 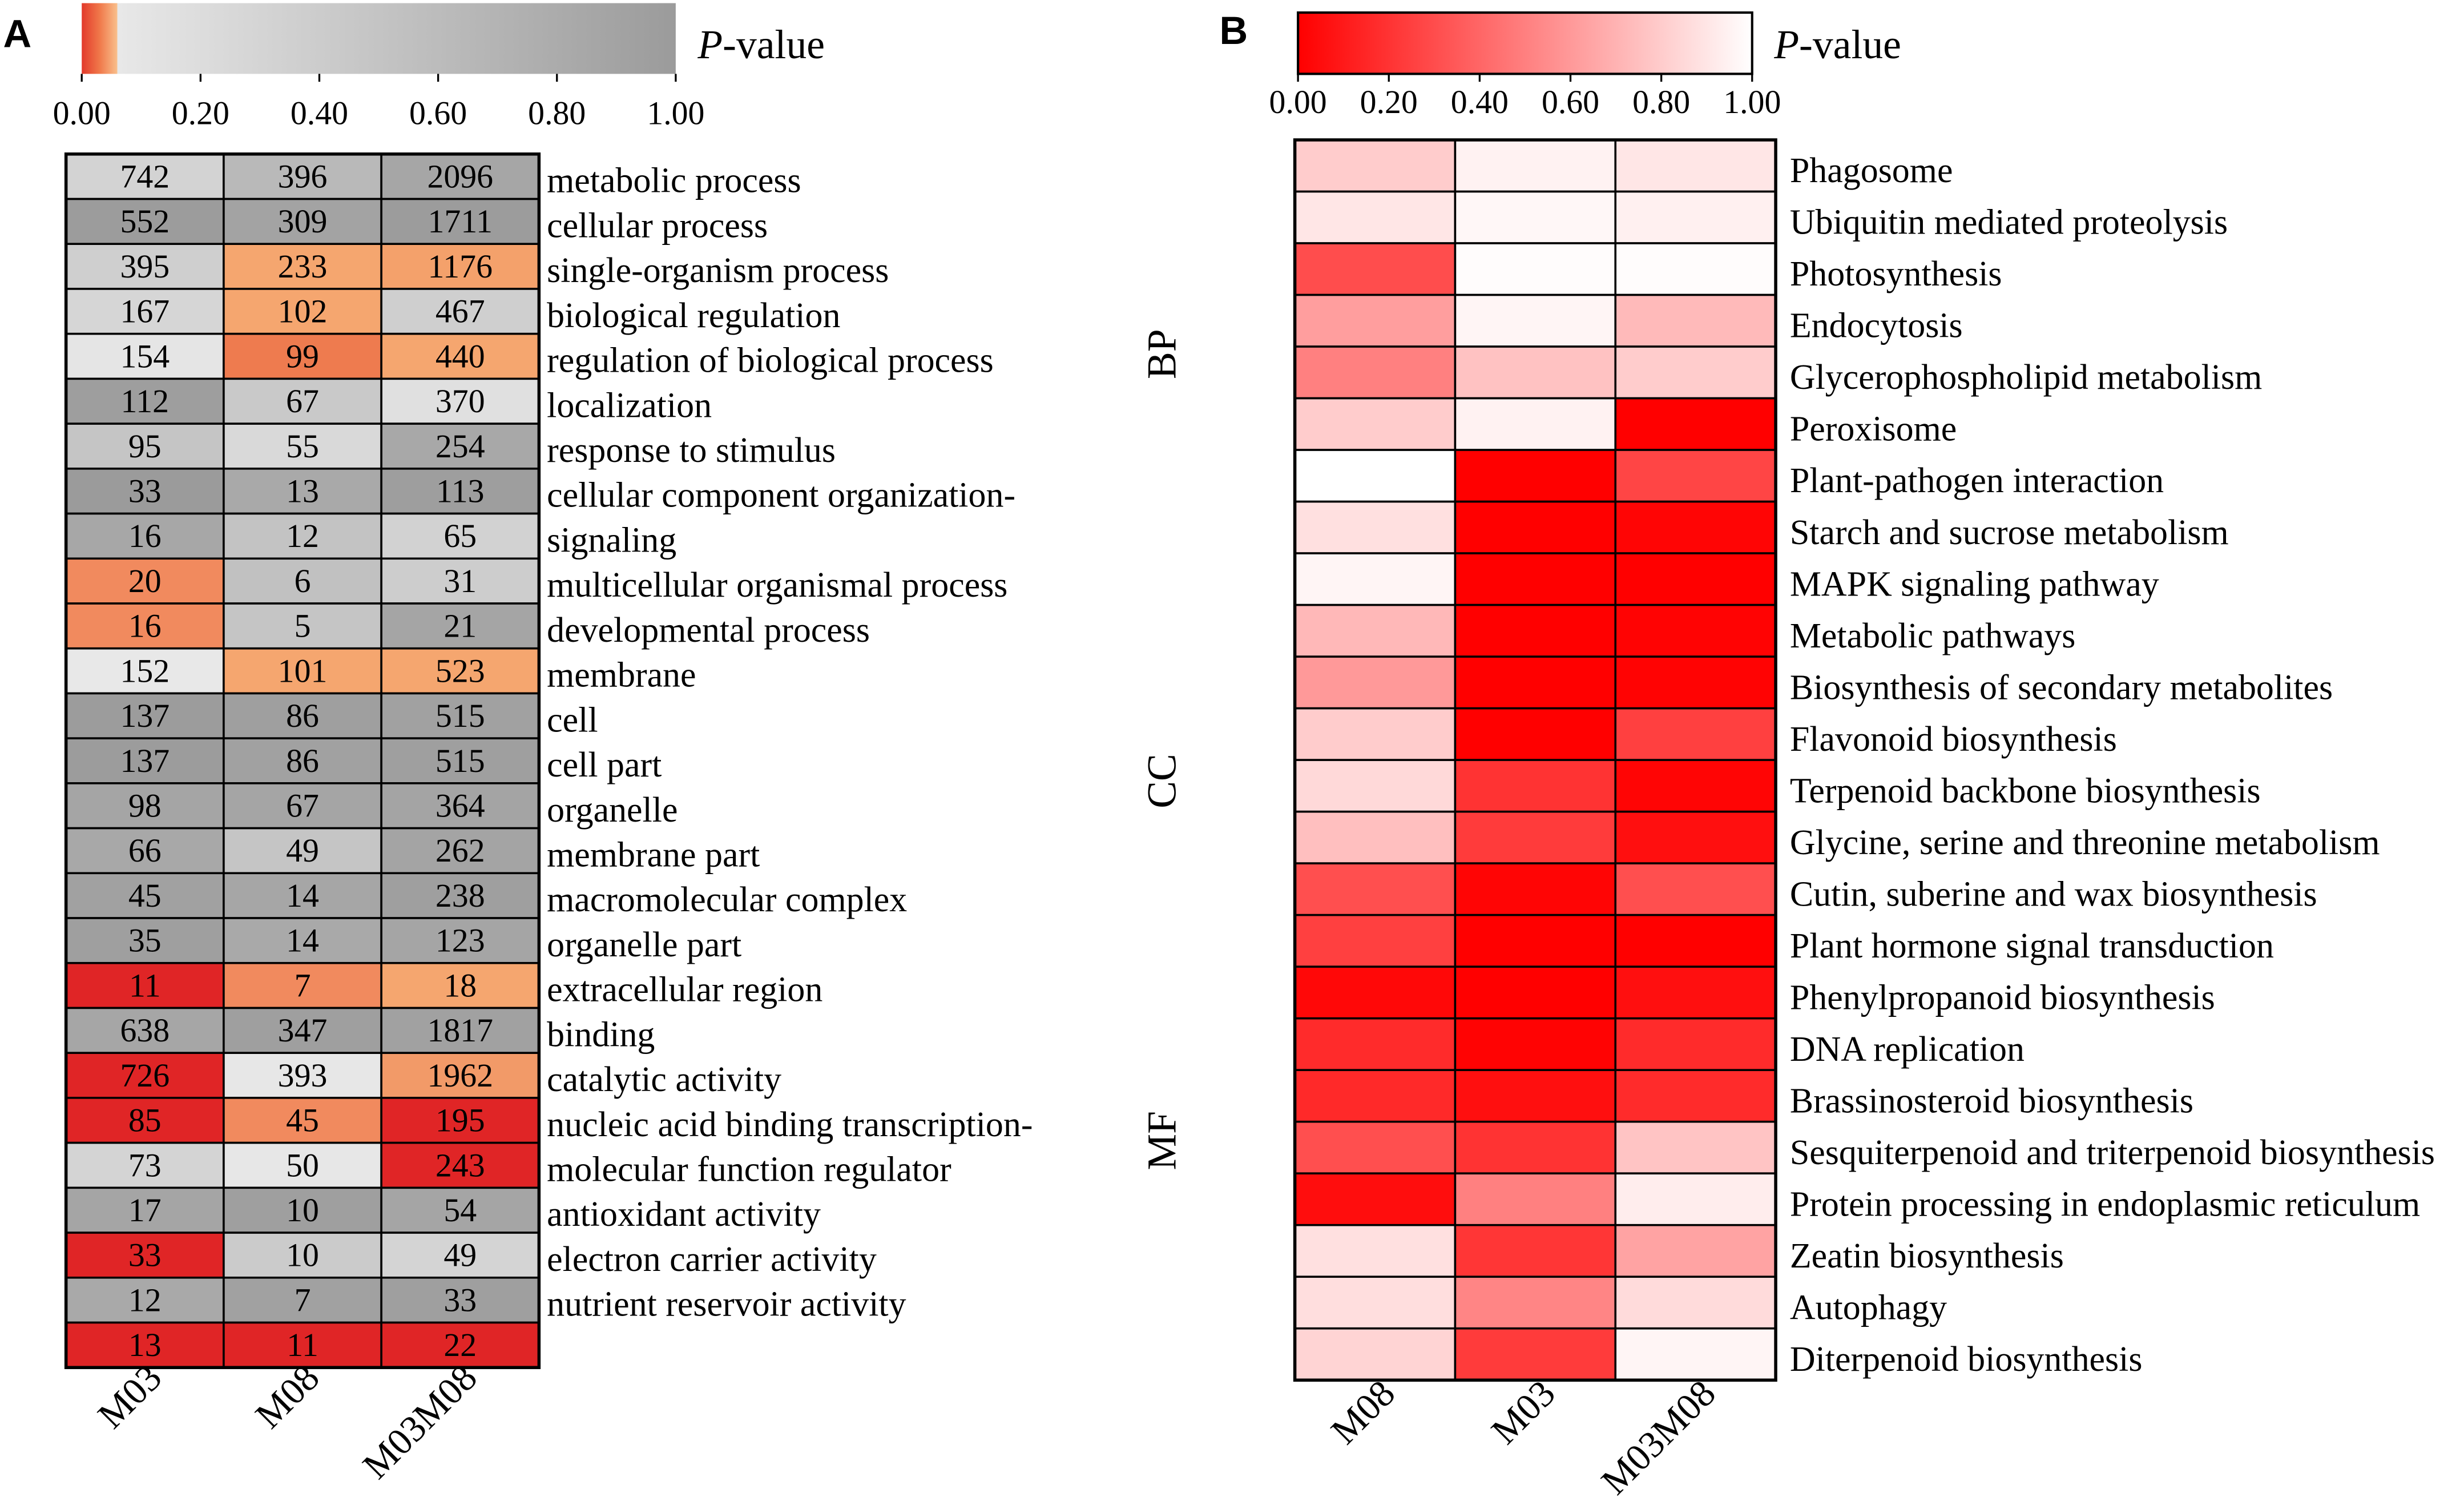 I want to click on colorbar-a-ticks: 0.00 0.20 0.40 0.60 0.80 1.00, so click(x=378, y=102).